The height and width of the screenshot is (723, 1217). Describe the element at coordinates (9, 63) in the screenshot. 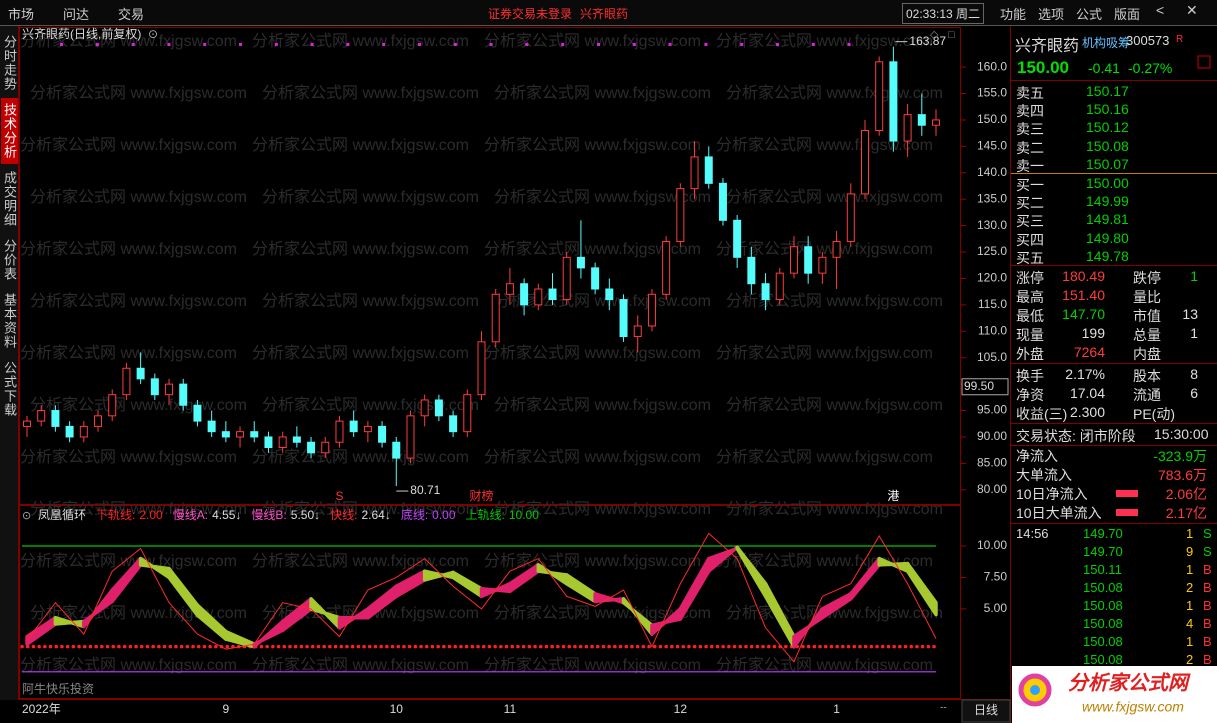

I see `side-tab: 分时走势` at that location.